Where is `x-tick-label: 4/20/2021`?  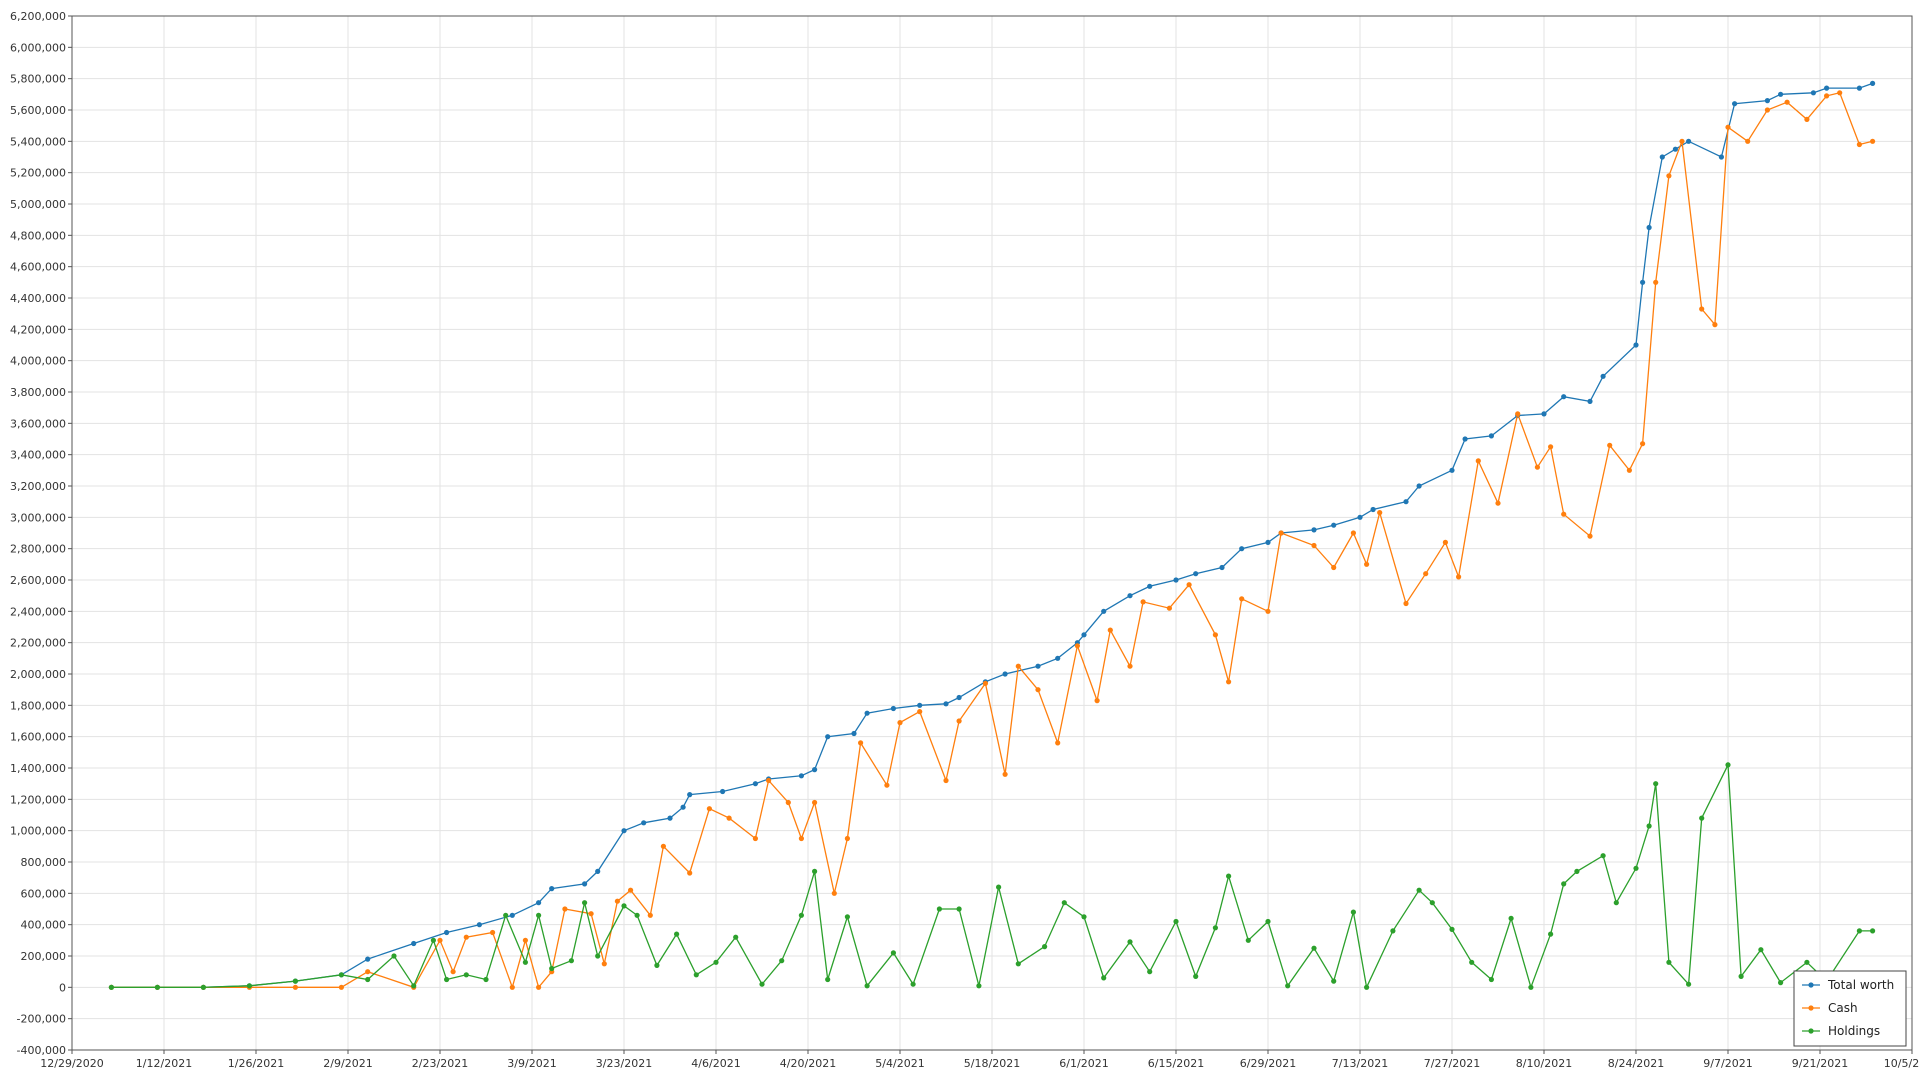 x-tick-label: 4/20/2021 is located at coordinates (808, 1063).